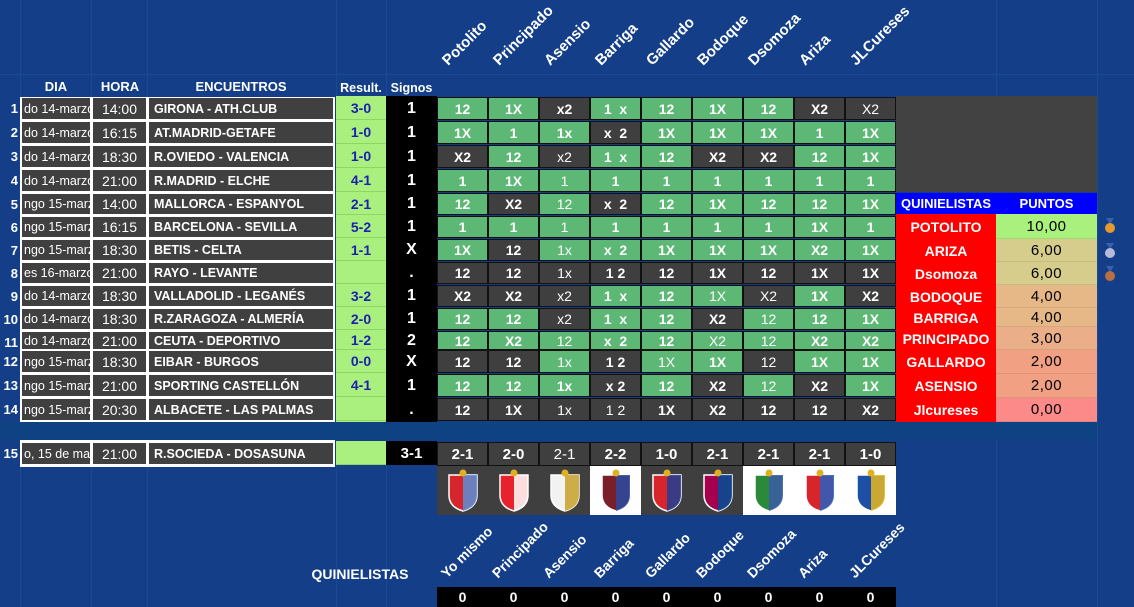 This screenshot has height=607, width=1134. Describe the element at coordinates (996, 144) in the screenshot. I see `ranking-blank-area` at that location.